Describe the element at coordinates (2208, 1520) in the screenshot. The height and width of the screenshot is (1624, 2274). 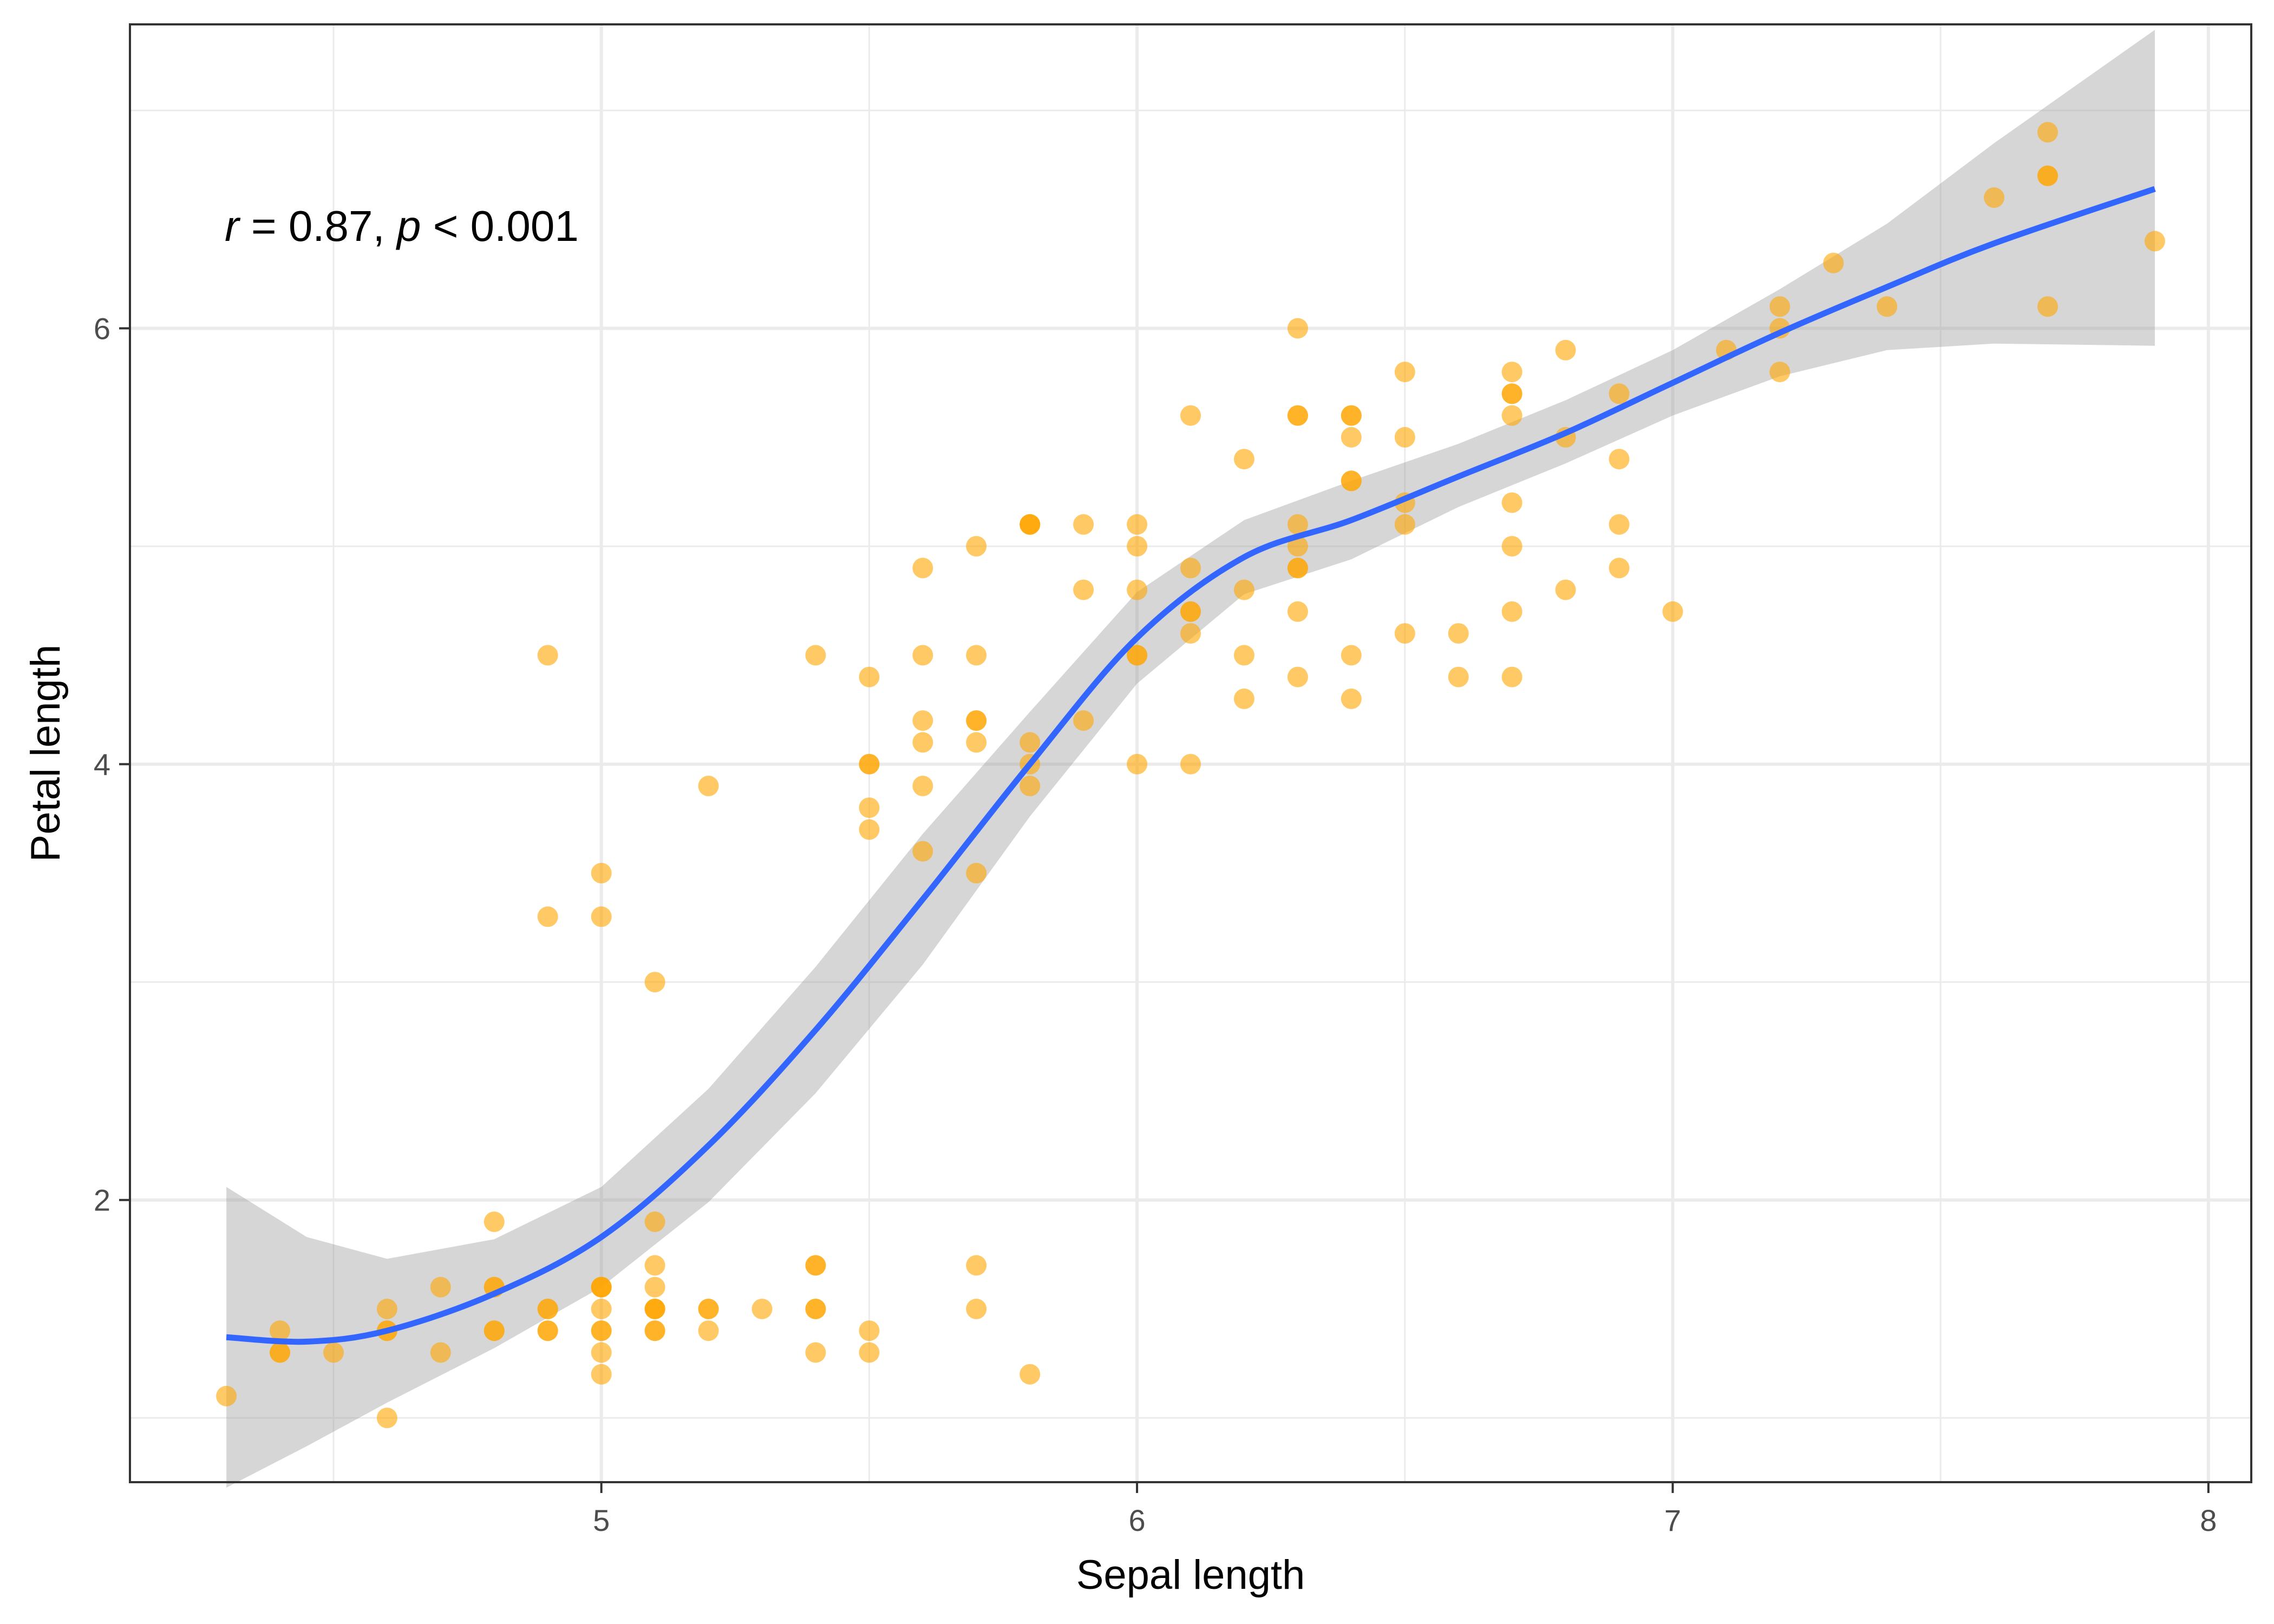
I see `x-tick-label: 8` at that location.